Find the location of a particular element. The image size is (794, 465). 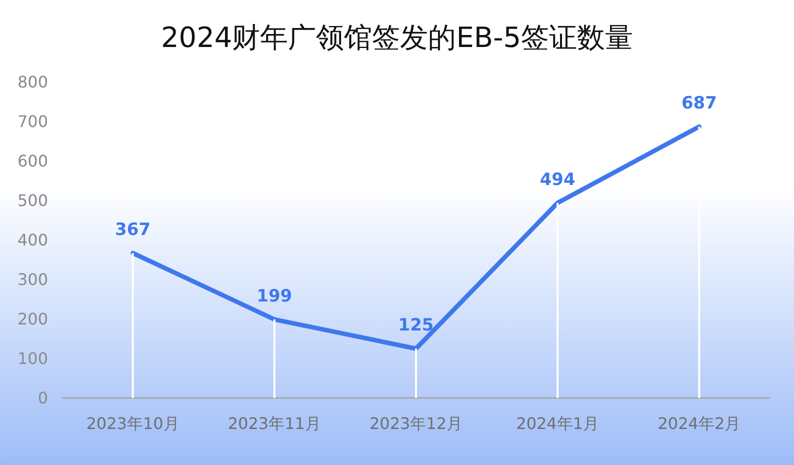

data-label: 687 is located at coordinates (699, 104).